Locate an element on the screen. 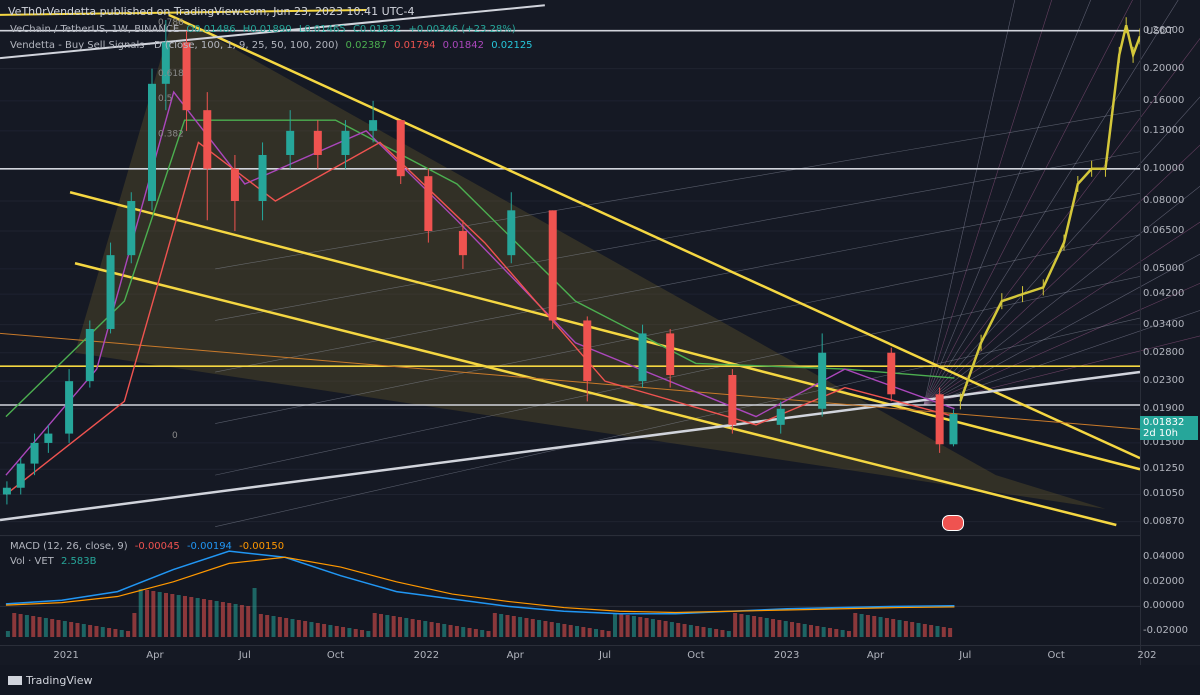 This screenshot has width=1200, height=695. volume-name: Vol · VET is located at coordinates (32, 561).